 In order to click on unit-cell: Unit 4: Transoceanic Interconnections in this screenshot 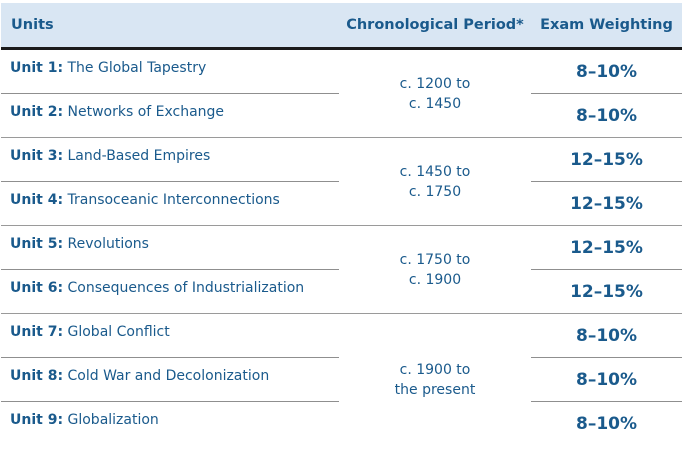, I will do `click(170, 203)`.